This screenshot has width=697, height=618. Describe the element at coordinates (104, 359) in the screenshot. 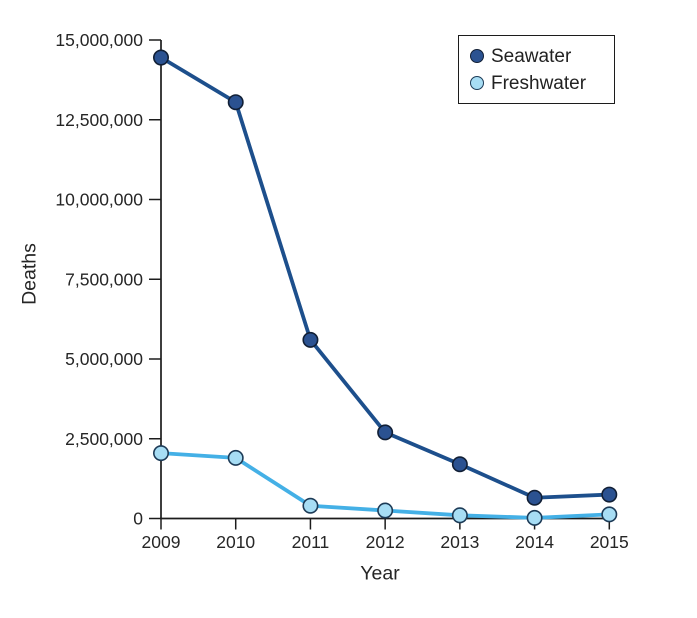

I see `y-tick-label: 5,000,000` at that location.